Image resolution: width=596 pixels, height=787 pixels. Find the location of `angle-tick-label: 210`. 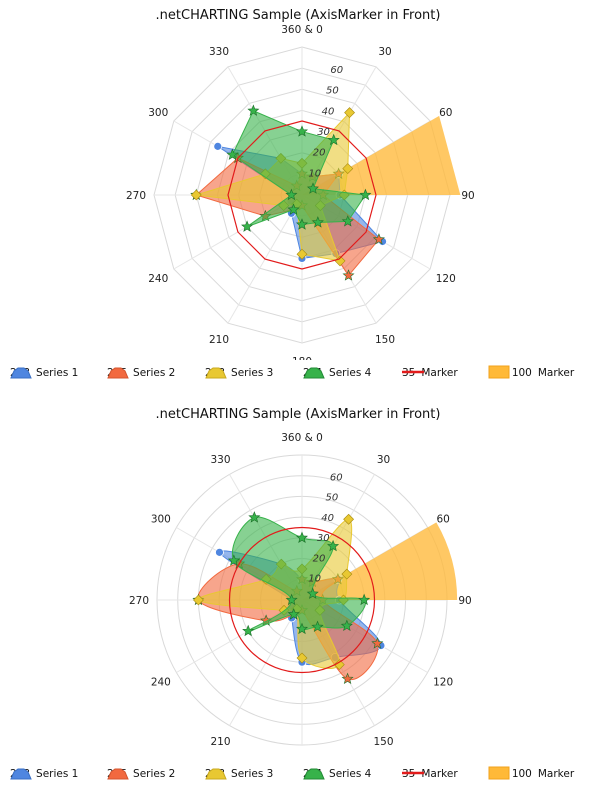

angle-tick-label: 210 is located at coordinates (220, 742).